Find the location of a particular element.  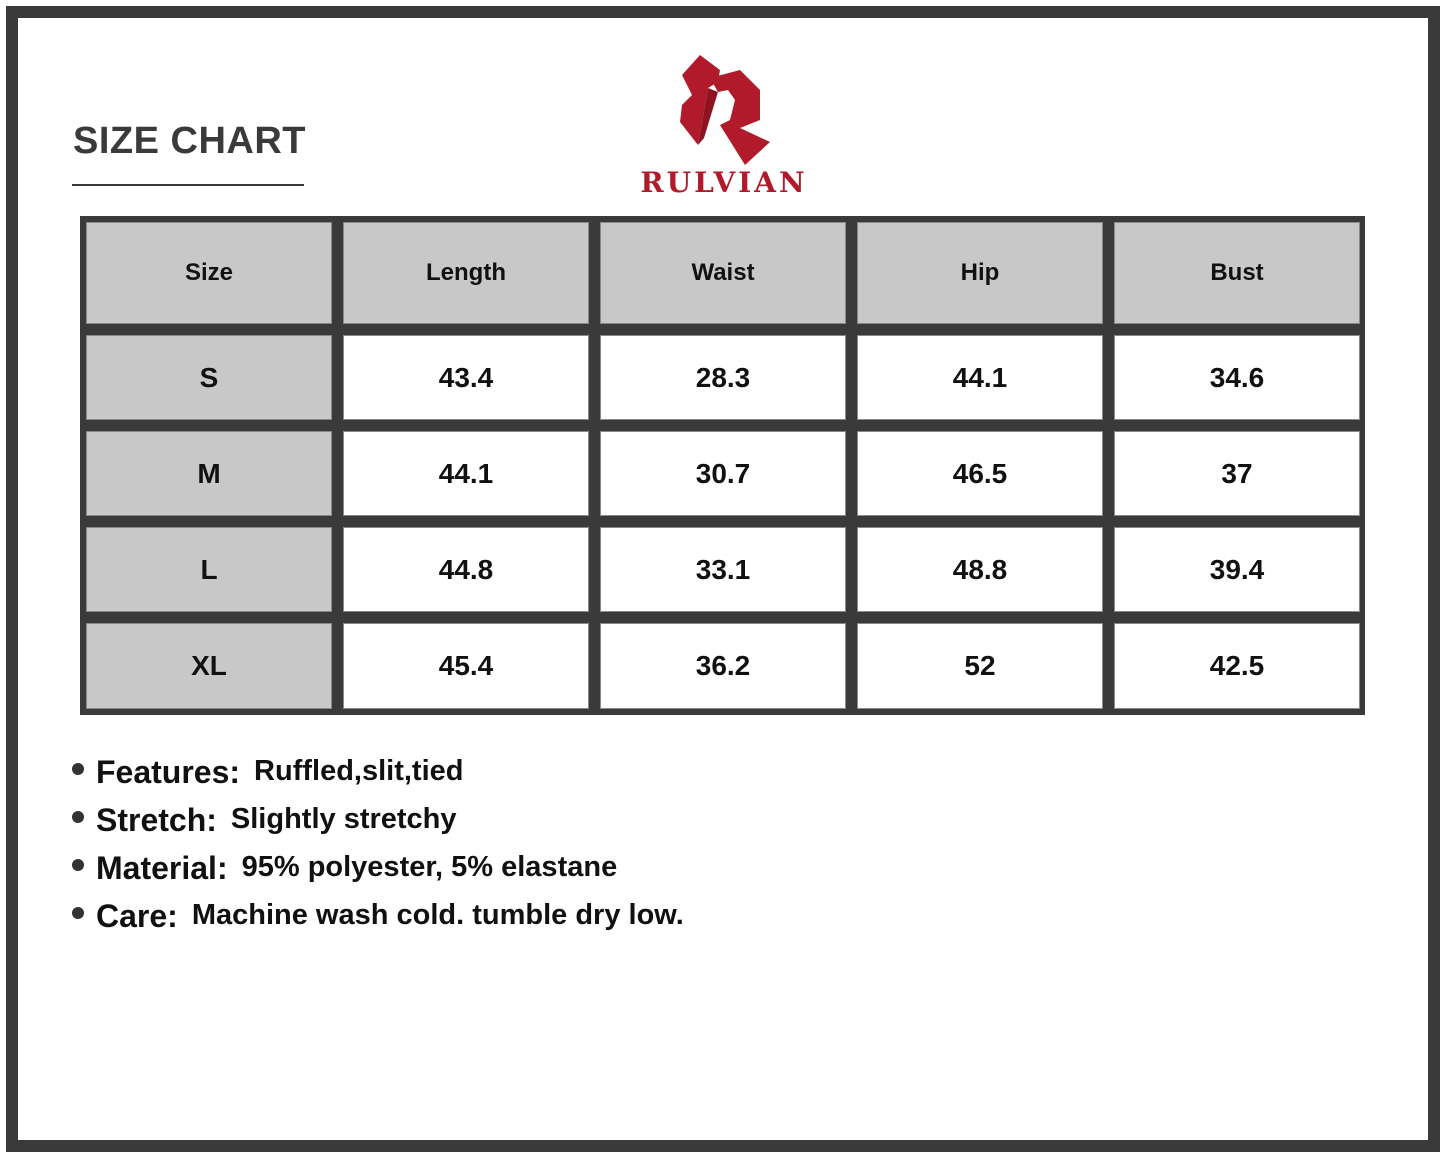

size-label: XL is located at coordinates (209, 666).